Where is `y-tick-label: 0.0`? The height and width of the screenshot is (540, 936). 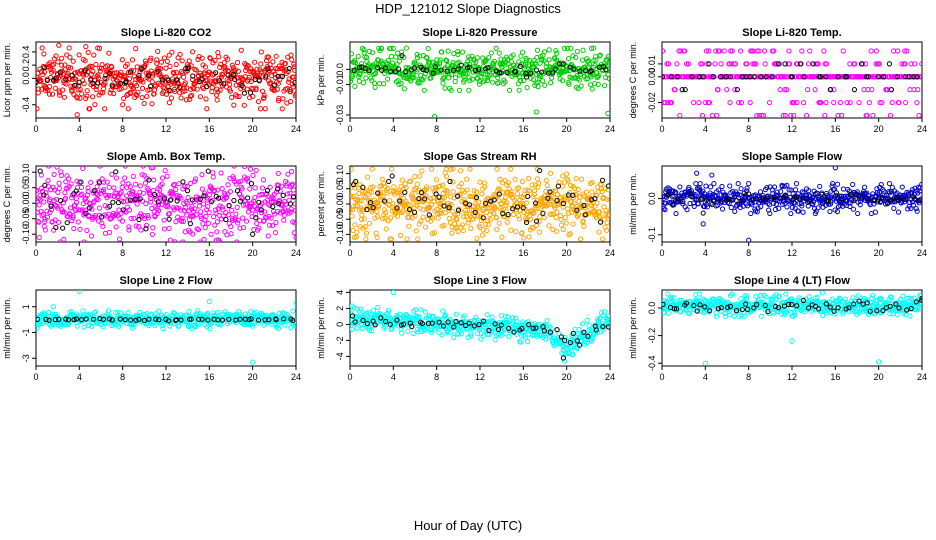 y-tick-label: 0.0 is located at coordinates (652, 198).